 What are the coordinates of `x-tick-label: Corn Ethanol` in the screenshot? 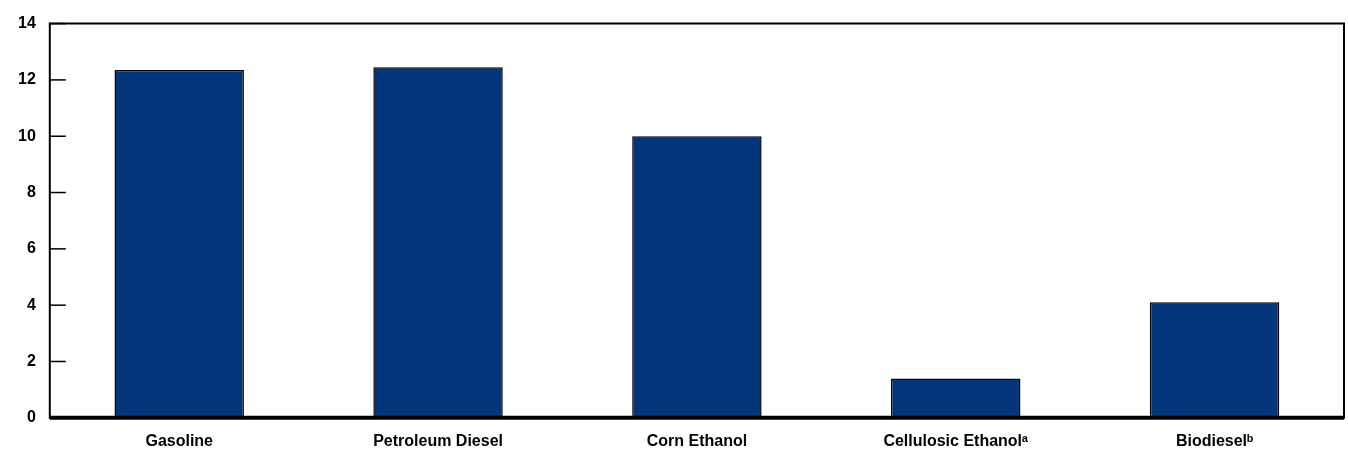 It's located at (697, 440).